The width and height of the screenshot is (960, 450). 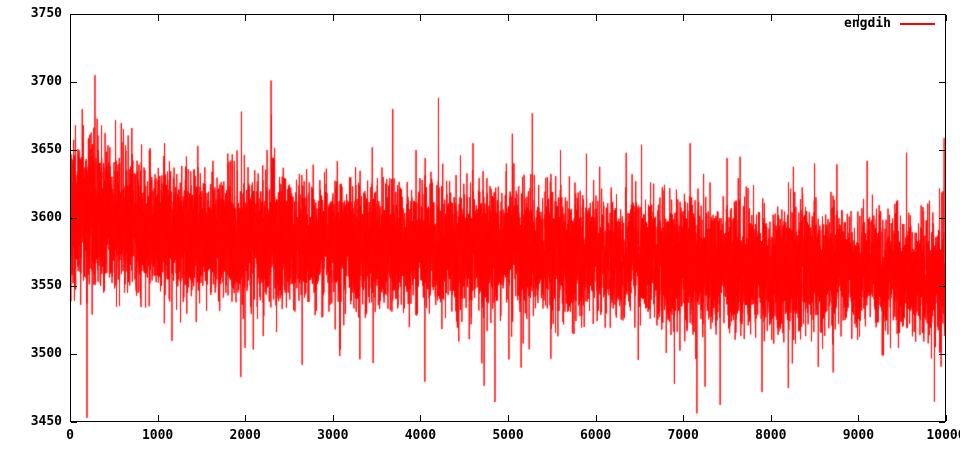 What do you see at coordinates (157, 435) in the screenshot?
I see `x-tick-label: 1000` at bounding box center [157, 435].